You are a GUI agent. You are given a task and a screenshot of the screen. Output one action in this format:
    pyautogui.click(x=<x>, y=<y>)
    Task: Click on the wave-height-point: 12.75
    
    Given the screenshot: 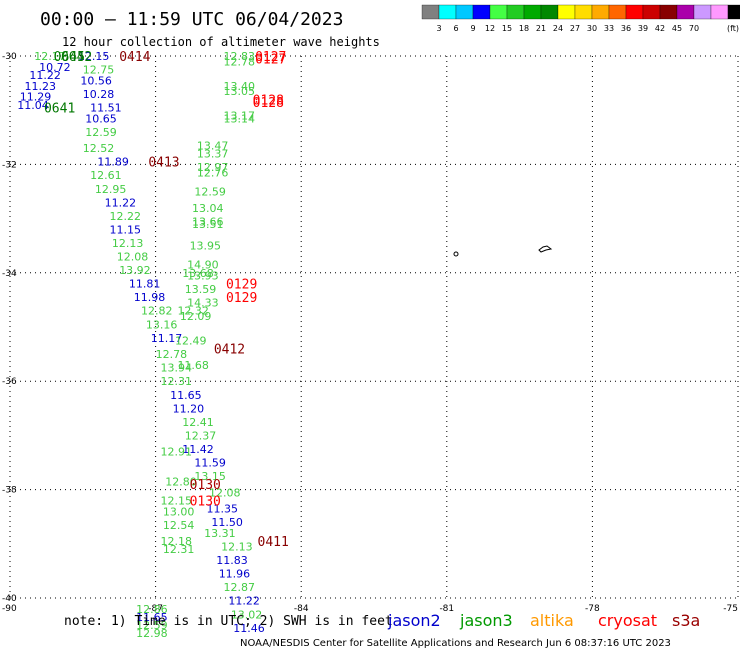 What is the action you would take?
    pyautogui.click(x=99, y=70)
    